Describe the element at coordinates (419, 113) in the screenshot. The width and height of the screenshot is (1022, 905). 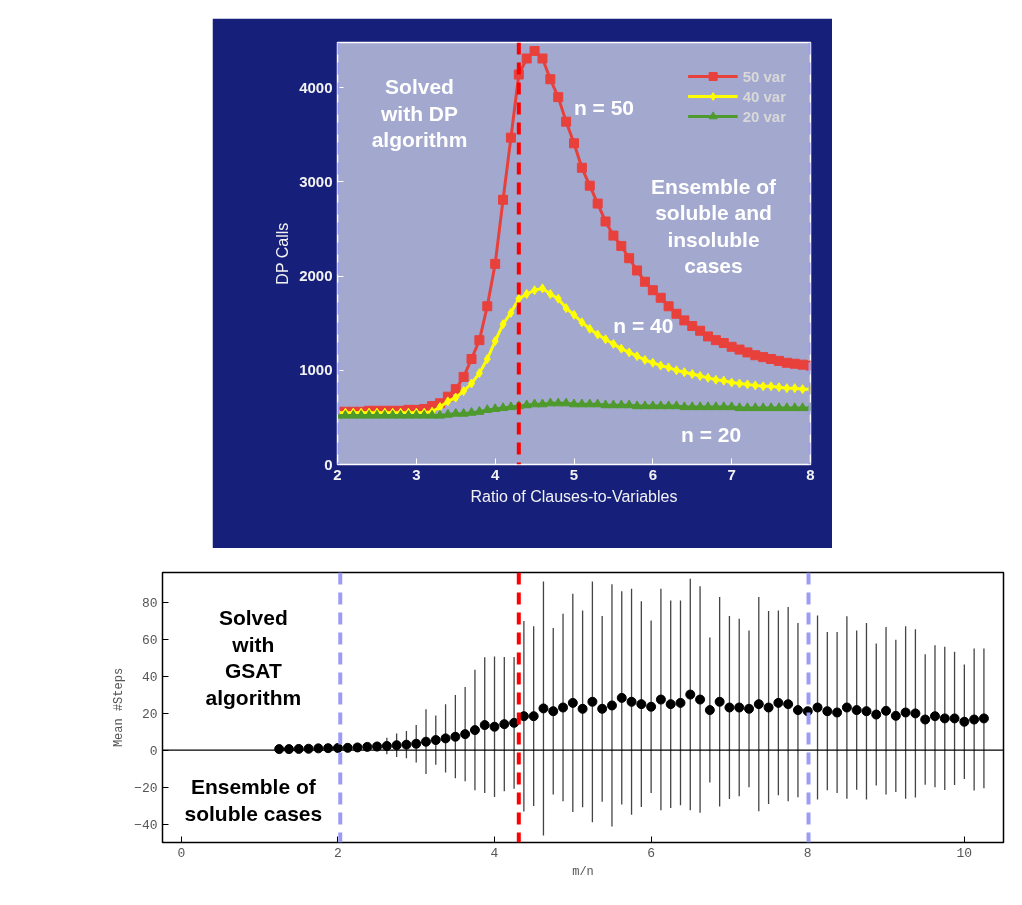
I see `annotation: Solved with DP algorithm` at that location.